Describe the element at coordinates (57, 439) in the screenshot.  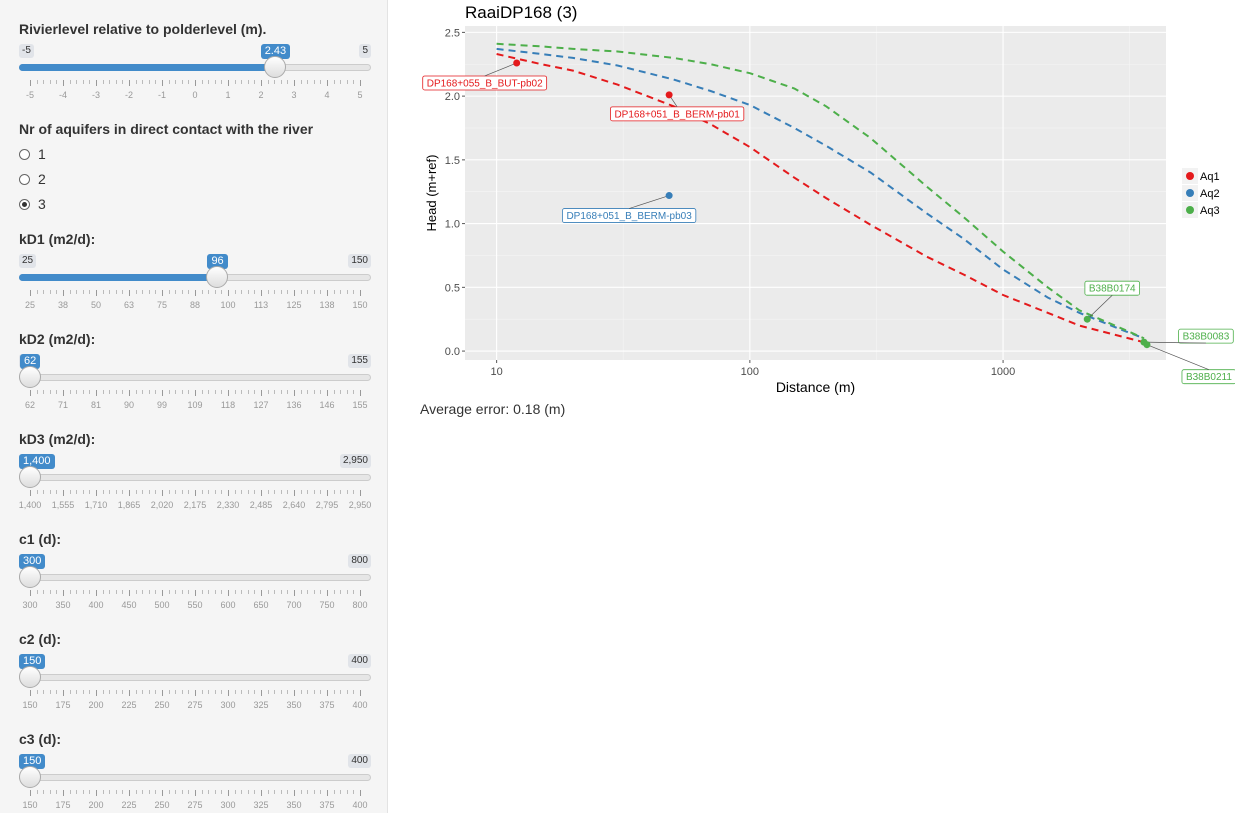
I see `kd3-label: kD3 (m2/d):` at that location.